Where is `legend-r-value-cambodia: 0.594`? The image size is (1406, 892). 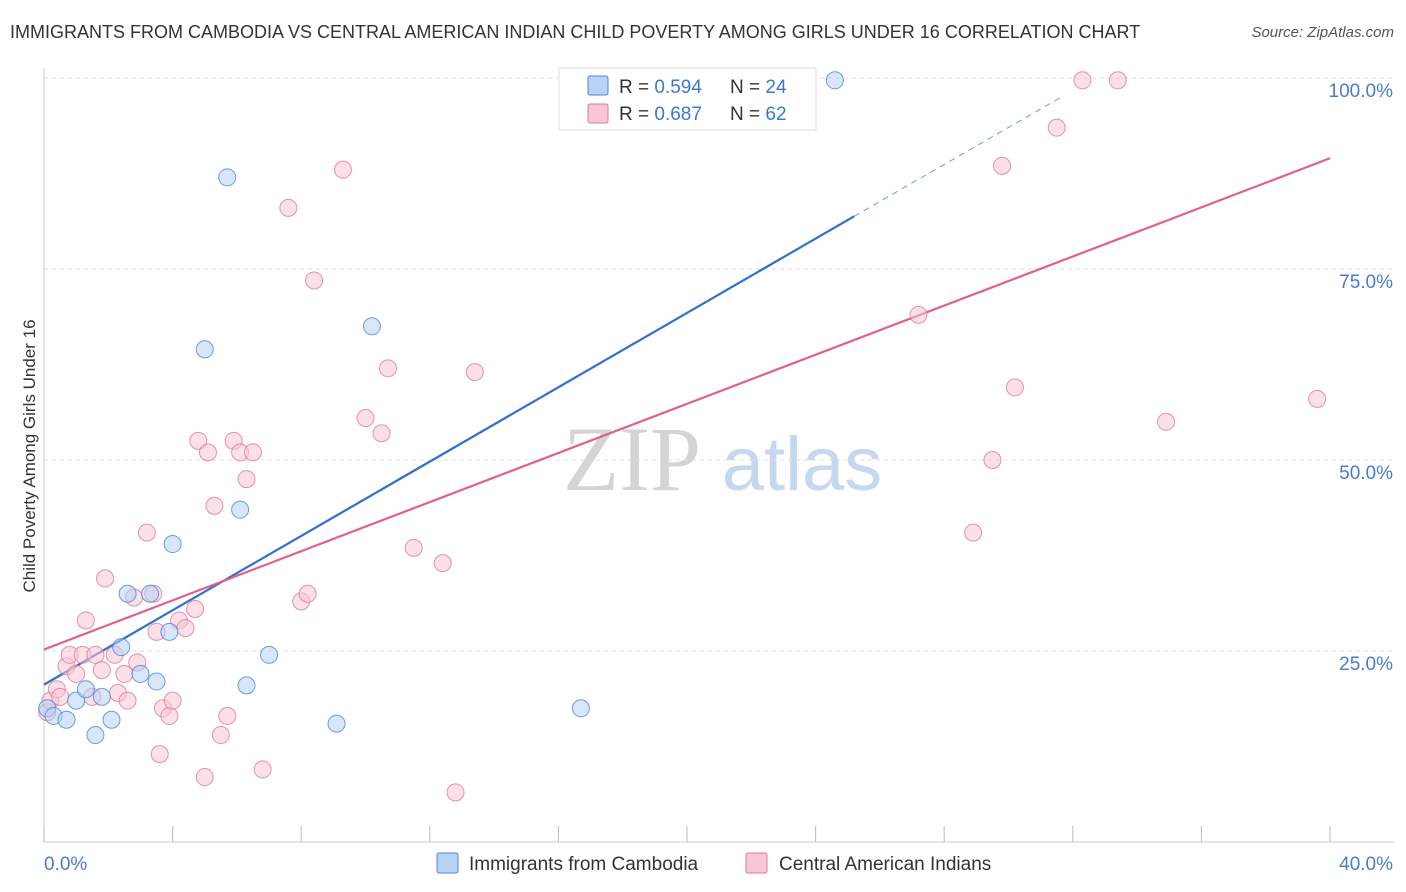
legend-r-value-cambodia: 0.594 is located at coordinates (678, 87).